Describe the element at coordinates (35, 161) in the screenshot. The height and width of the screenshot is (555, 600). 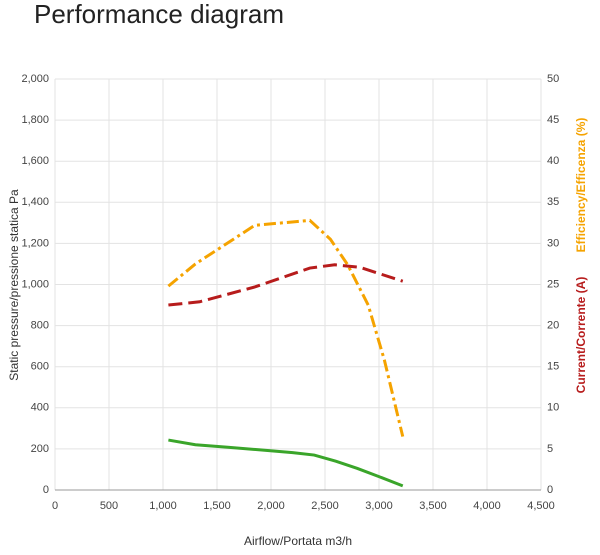
I see `y-tick-label: 1,600` at that location.